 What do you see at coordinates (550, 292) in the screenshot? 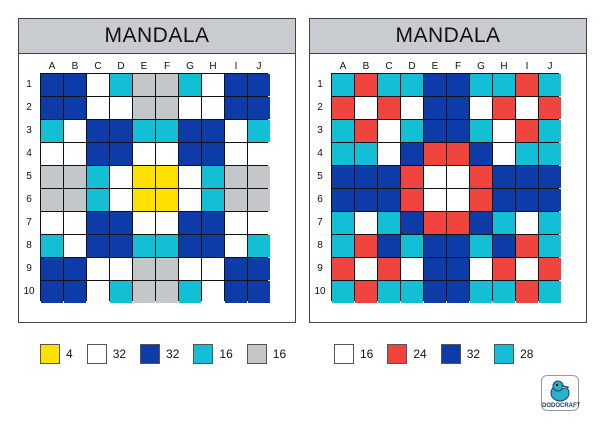
I see `grid-cell-J10` at bounding box center [550, 292].